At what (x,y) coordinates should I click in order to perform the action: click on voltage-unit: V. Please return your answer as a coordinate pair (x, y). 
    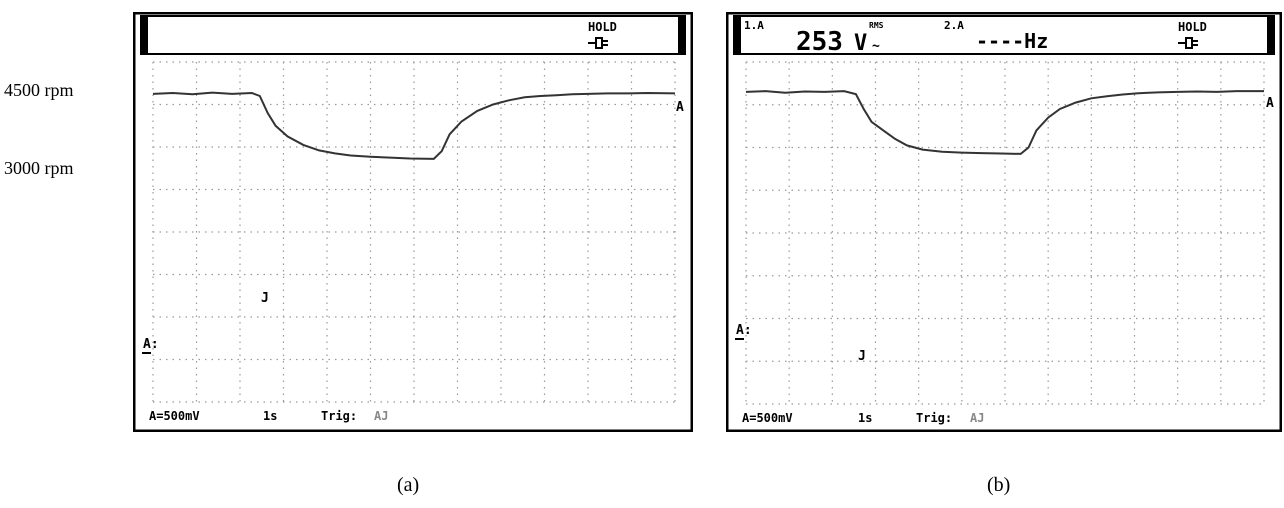
    Looking at the image, I should click on (860, 43).